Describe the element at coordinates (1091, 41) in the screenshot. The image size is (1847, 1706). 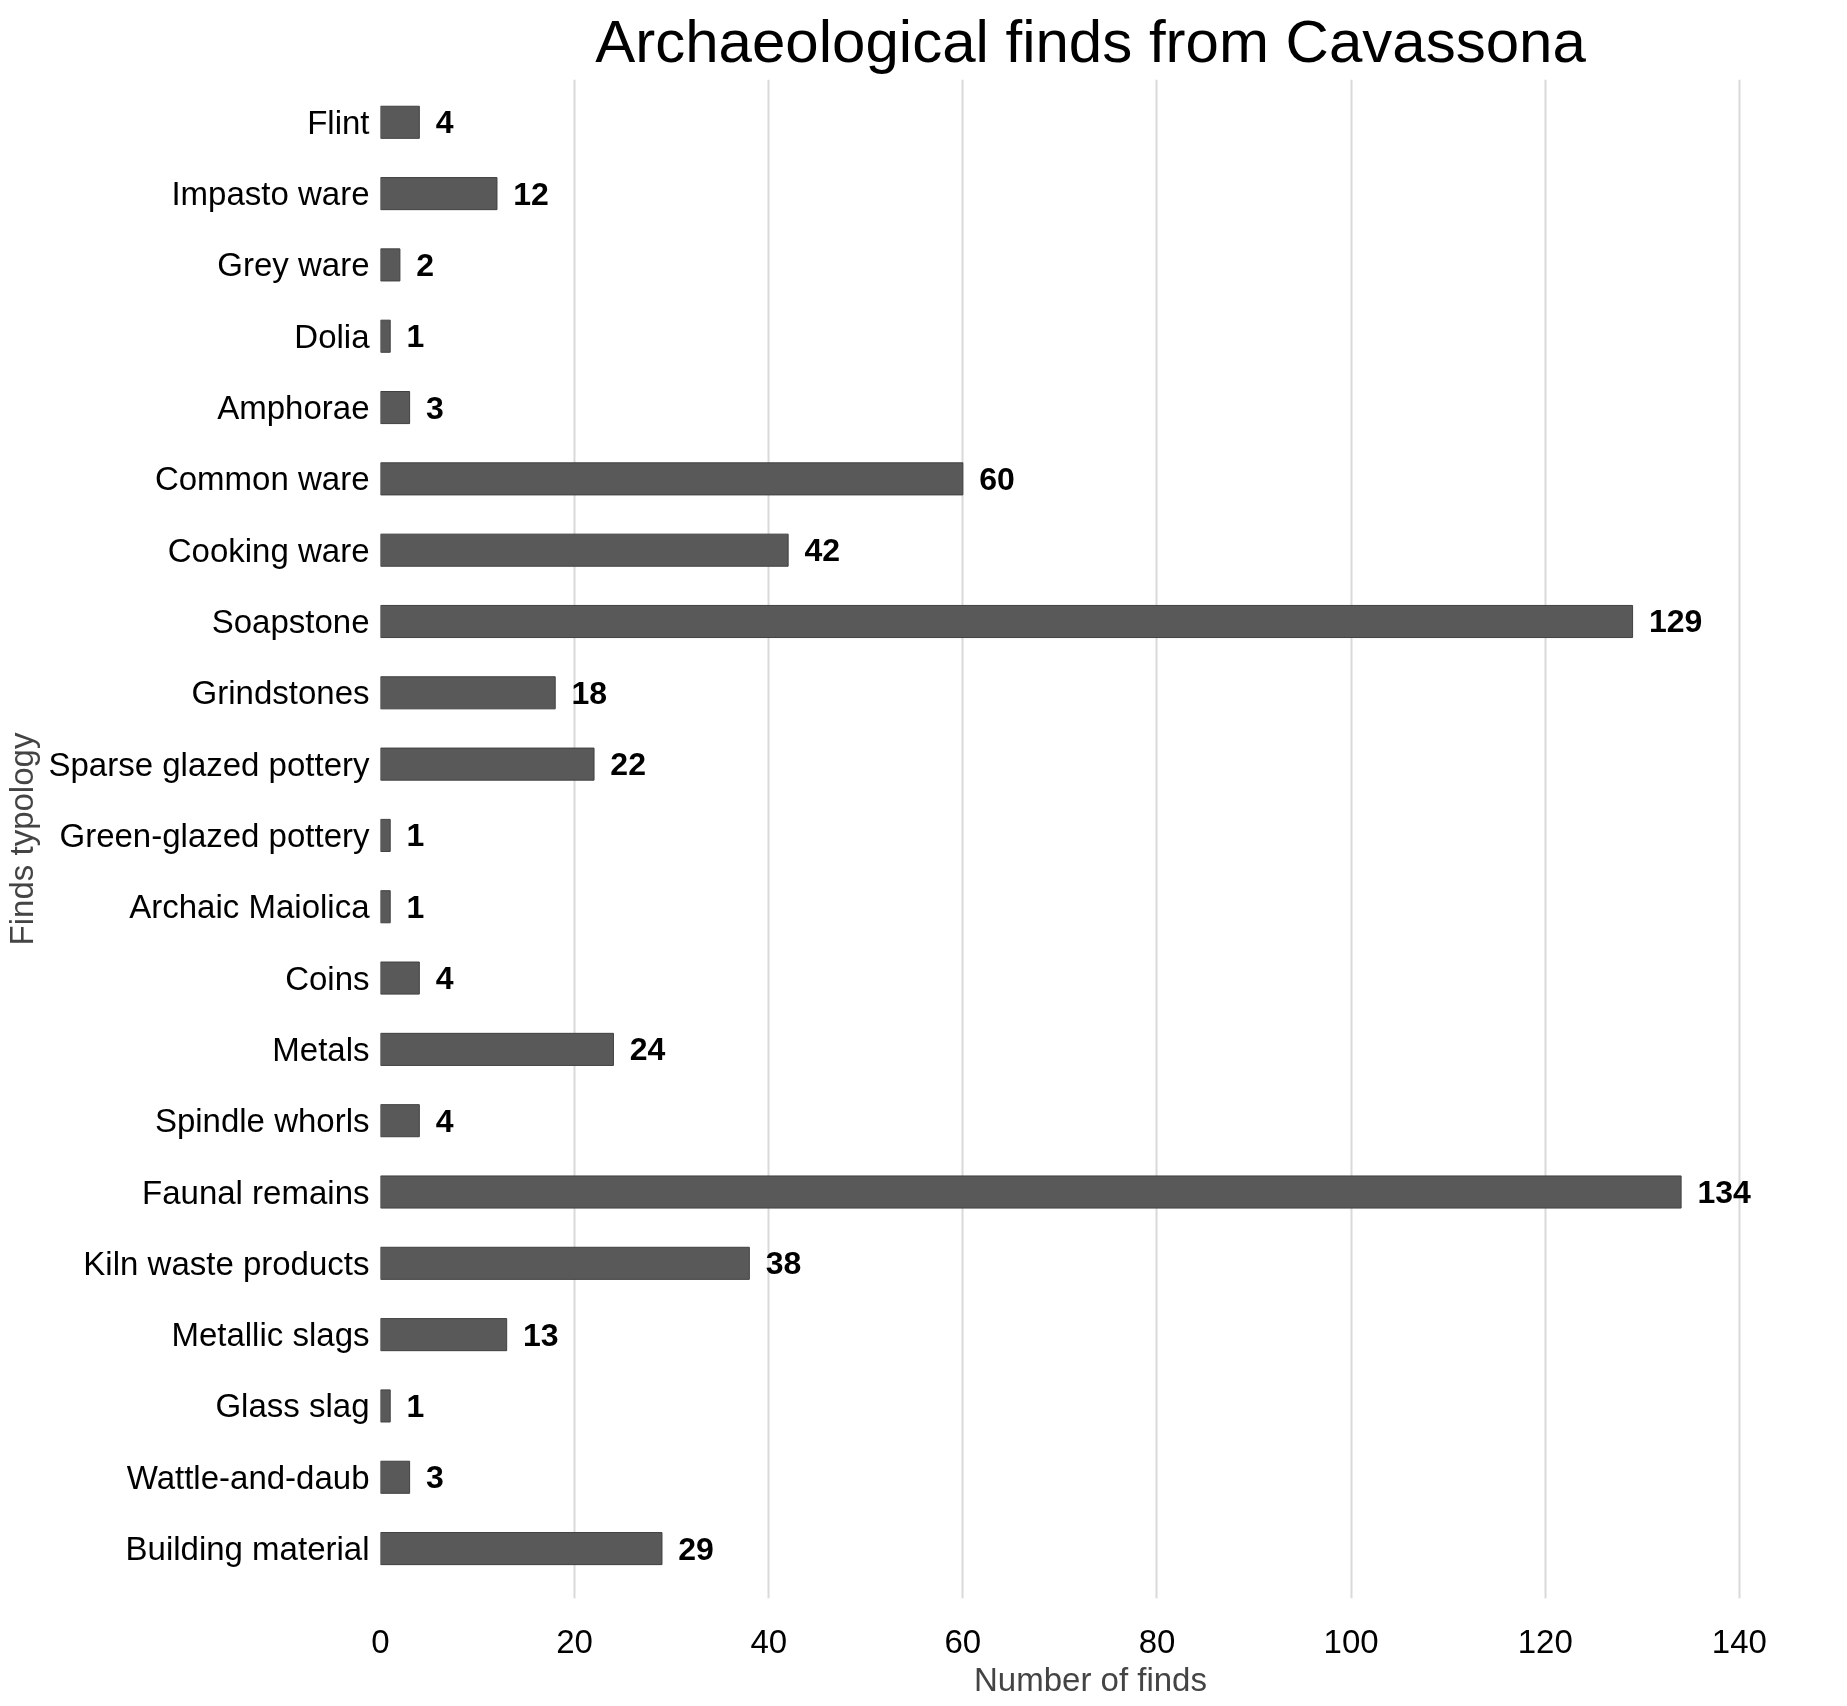
I see `chart-title: Archaeological finds from Cavassona` at that location.